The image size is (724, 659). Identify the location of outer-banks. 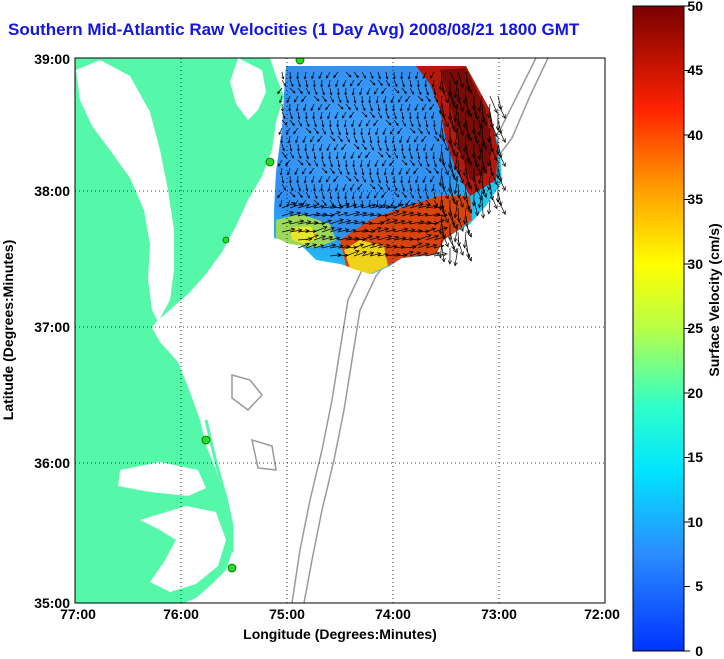
(219, 485).